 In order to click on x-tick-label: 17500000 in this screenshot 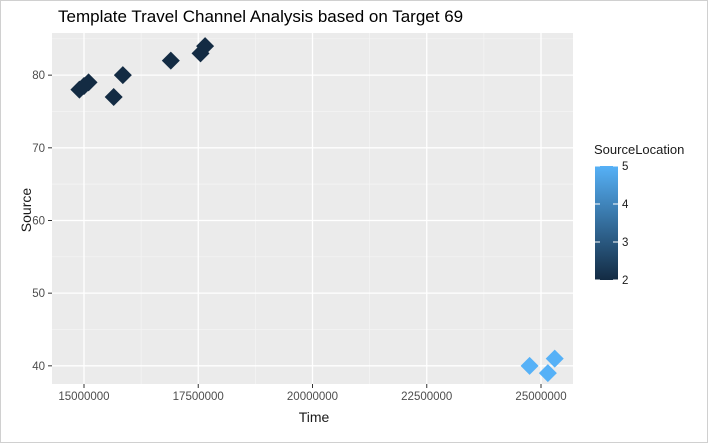, I will do `click(198, 397)`.